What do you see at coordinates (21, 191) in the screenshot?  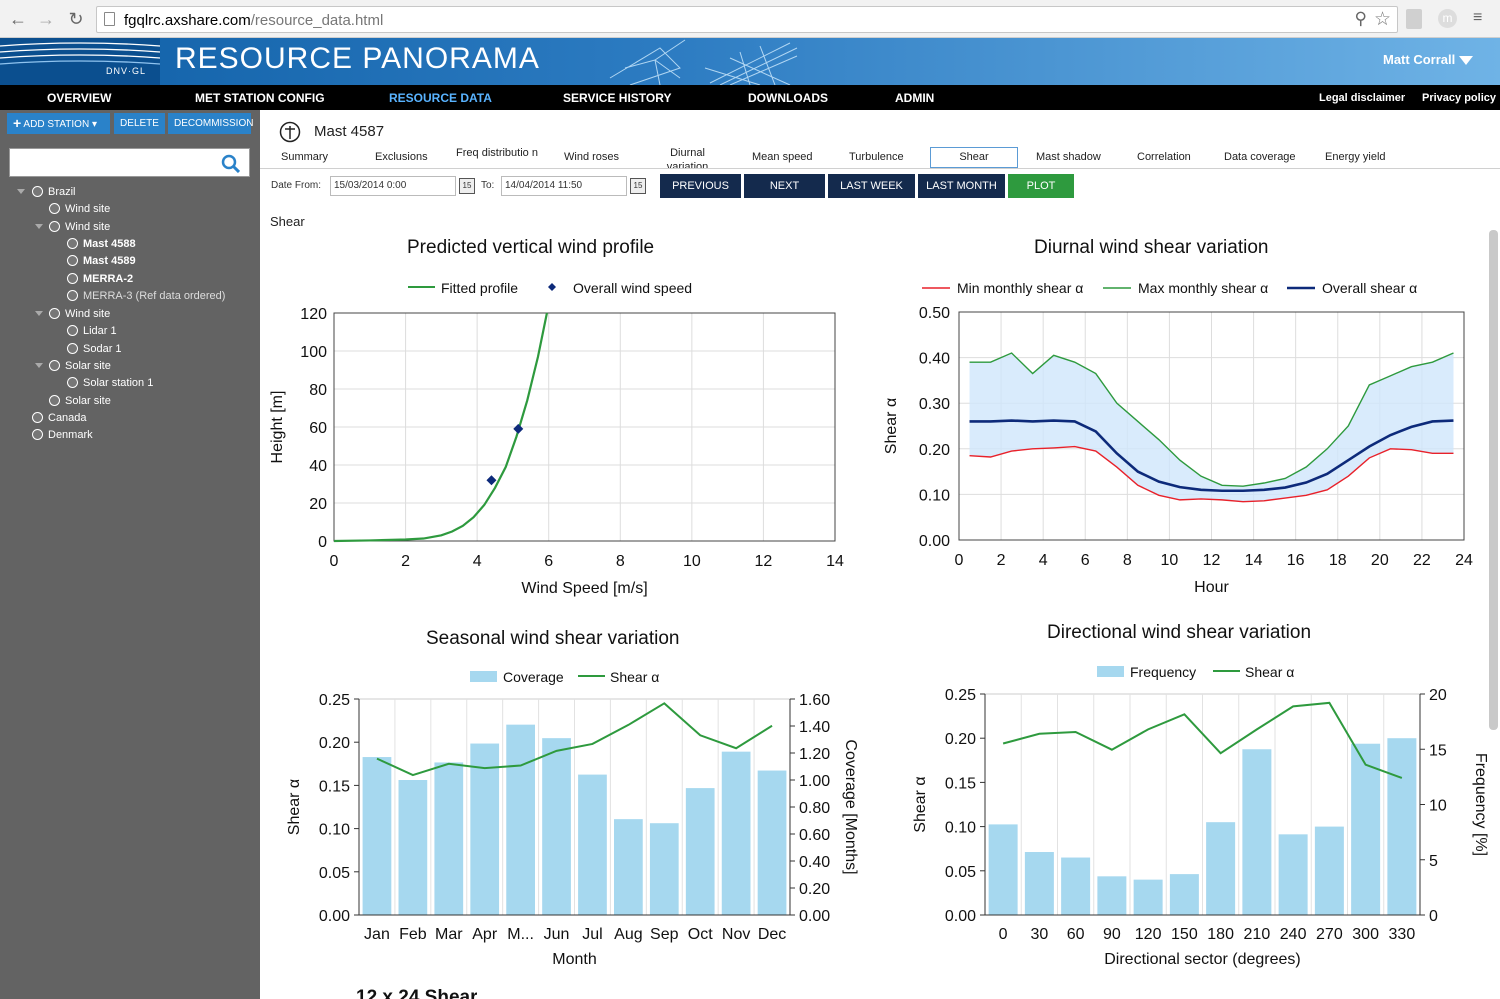 I see `expand-brazil-icon` at bounding box center [21, 191].